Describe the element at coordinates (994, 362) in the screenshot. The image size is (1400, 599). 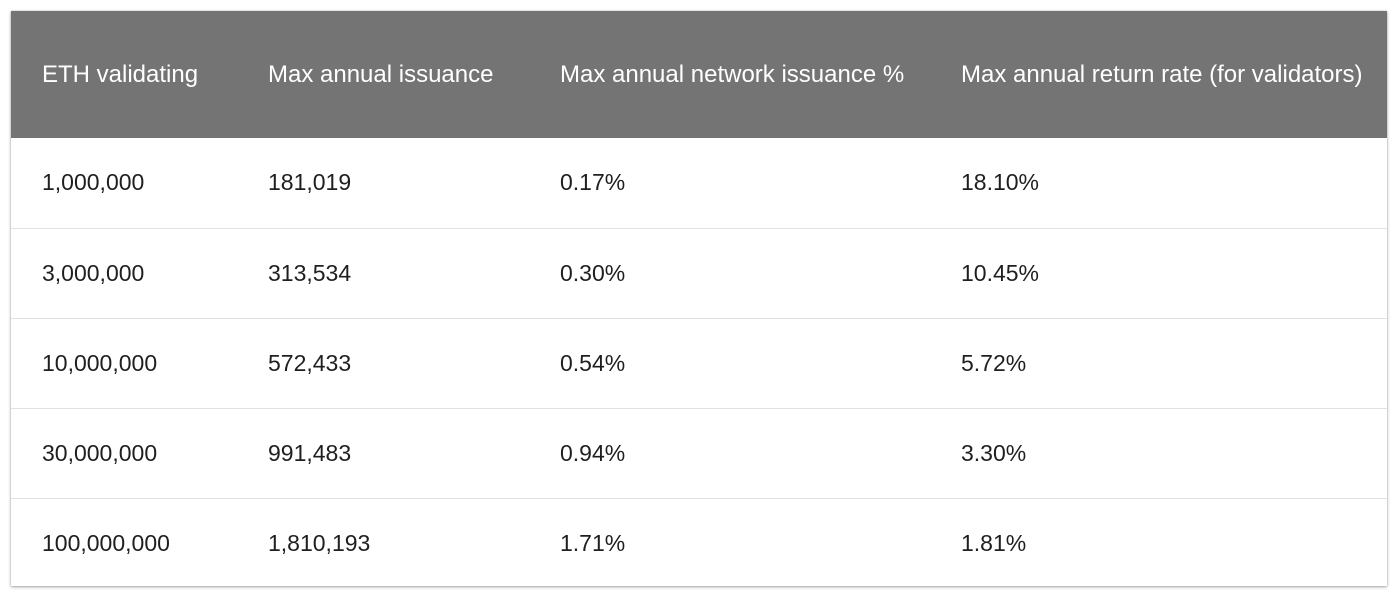
I see `cell-return-rate: 5.72%` at that location.